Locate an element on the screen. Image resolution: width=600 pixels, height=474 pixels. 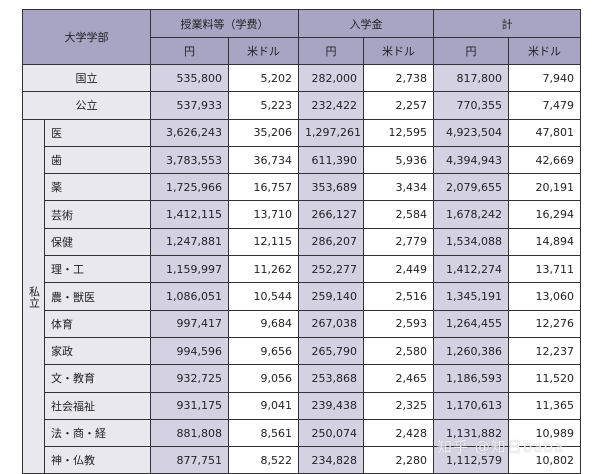
tuition-usd: 5,223 is located at coordinates (263, 105).